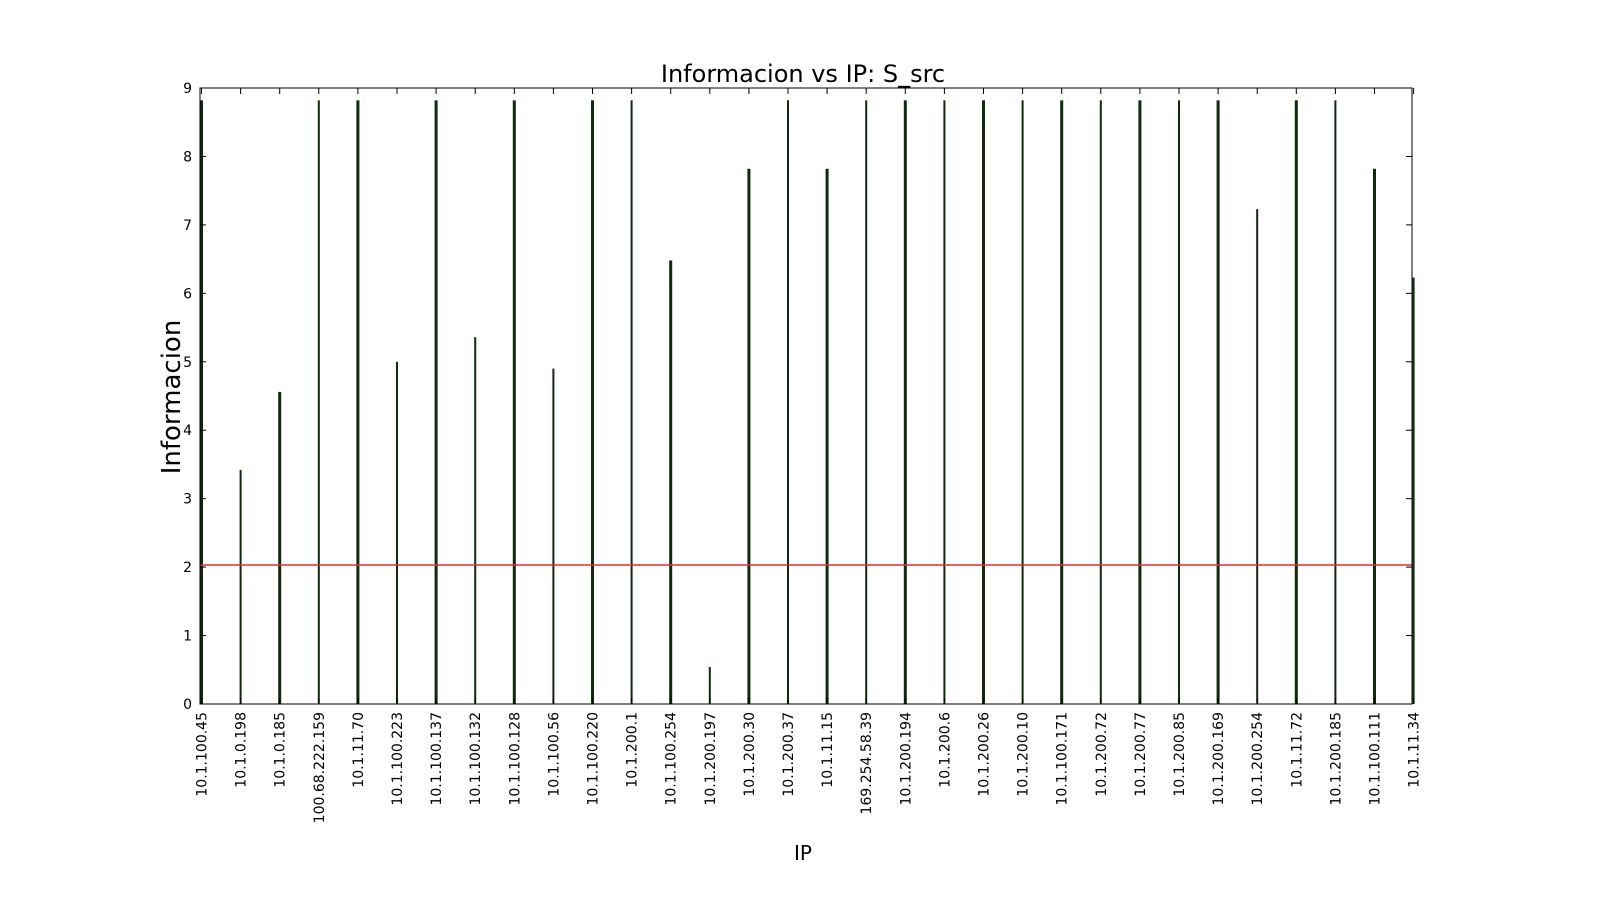 The image size is (1600, 900). Describe the element at coordinates (828, 750) in the screenshot. I see `x-tick-label: 10.1.11.15` at that location.